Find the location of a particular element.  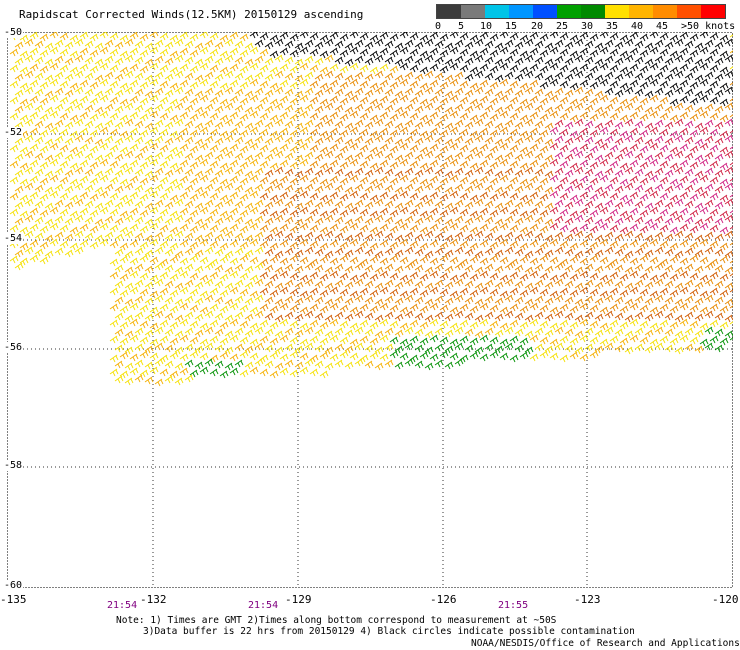

legend-tick: 10 is located at coordinates (486, 26).